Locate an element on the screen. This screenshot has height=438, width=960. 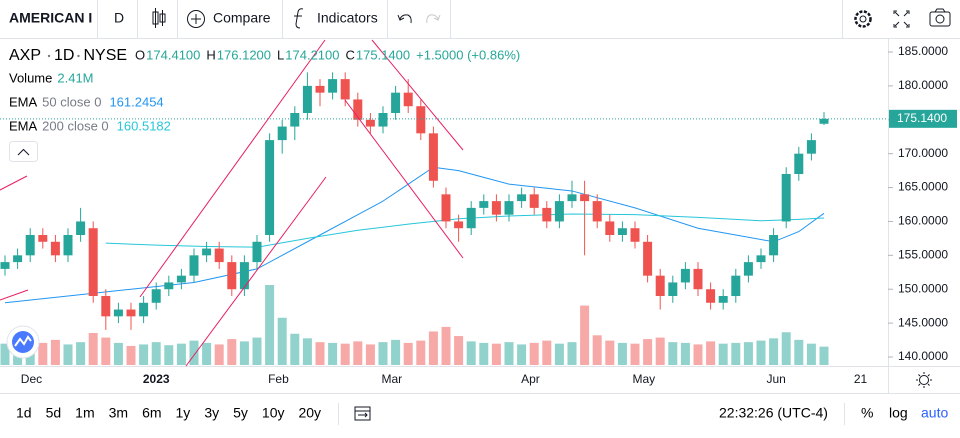
settings-button is located at coordinates (863, 19).